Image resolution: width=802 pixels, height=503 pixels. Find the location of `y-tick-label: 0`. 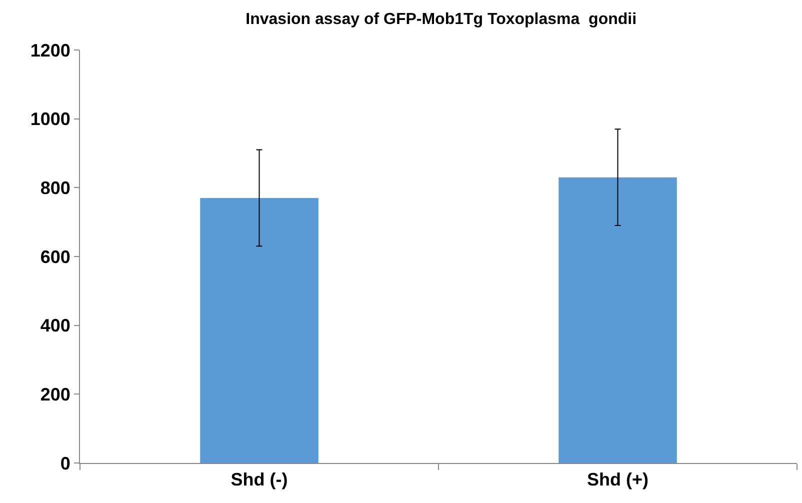

y-tick-label: 0 is located at coordinates (65, 463).